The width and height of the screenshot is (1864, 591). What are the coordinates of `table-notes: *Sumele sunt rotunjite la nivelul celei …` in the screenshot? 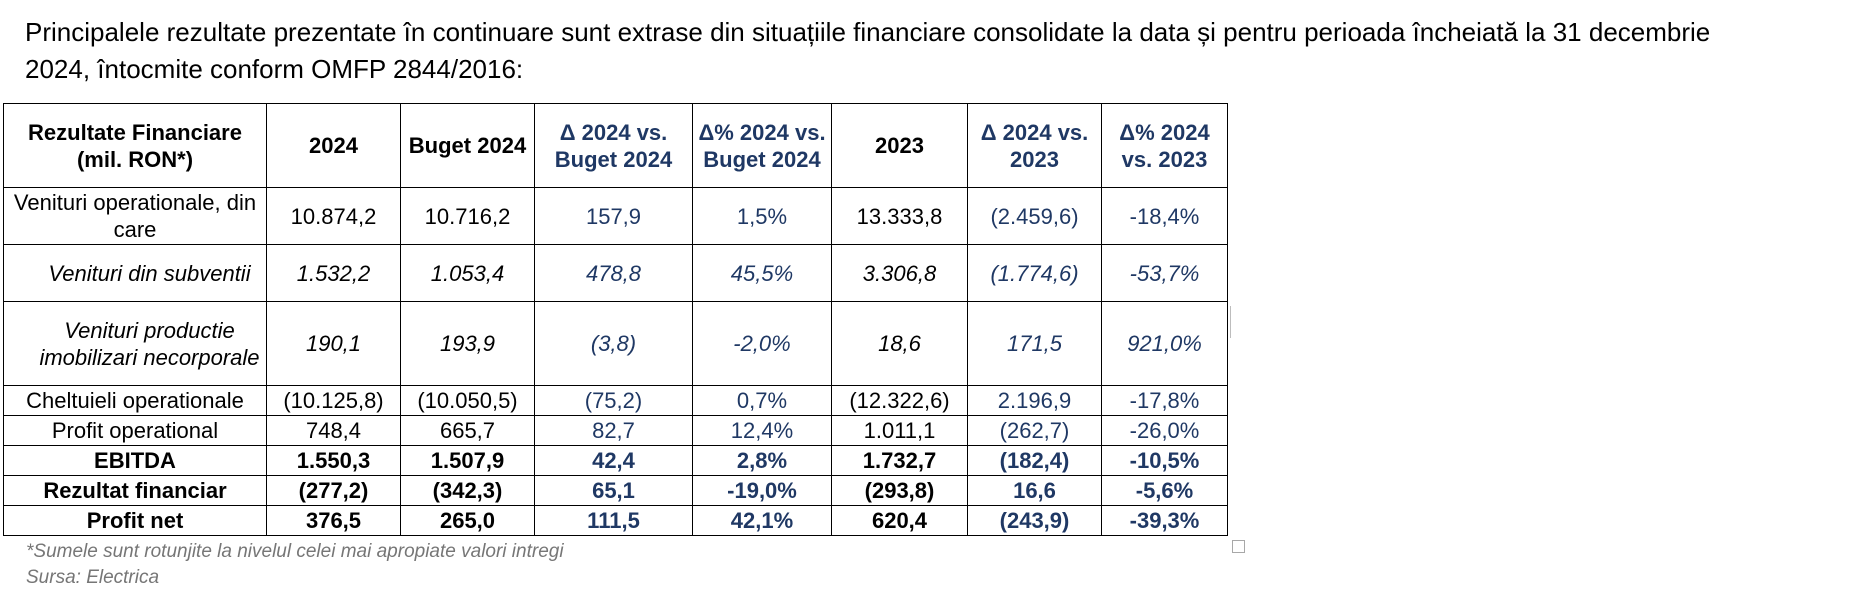 It's located at (295, 565).